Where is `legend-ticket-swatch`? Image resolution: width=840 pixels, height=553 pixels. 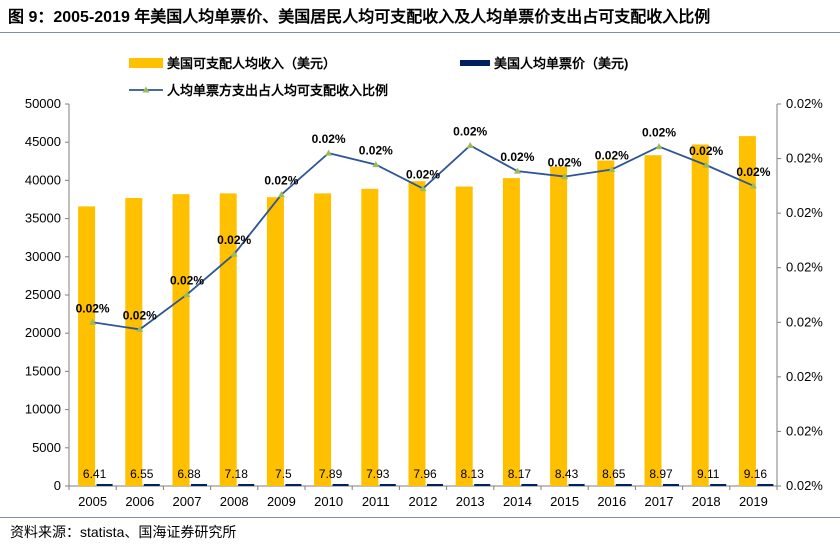 legend-ticket-swatch is located at coordinates (475, 63).